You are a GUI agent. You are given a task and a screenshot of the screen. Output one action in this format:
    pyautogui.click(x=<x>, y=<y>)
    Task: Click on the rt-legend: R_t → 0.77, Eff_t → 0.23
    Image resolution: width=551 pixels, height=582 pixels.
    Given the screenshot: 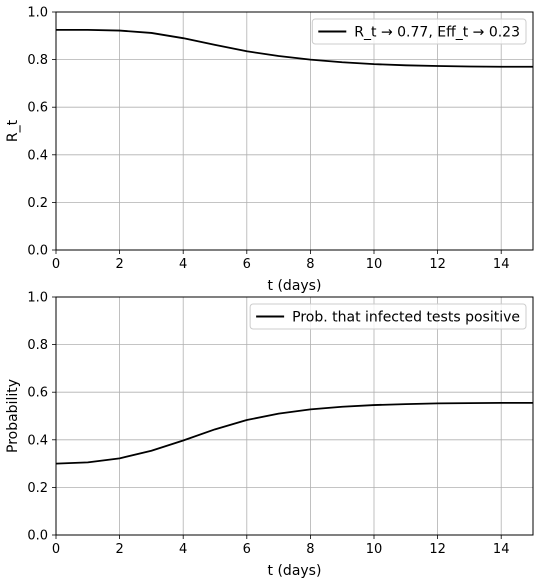 What is the action you would take?
    pyautogui.click(x=419, y=31)
    